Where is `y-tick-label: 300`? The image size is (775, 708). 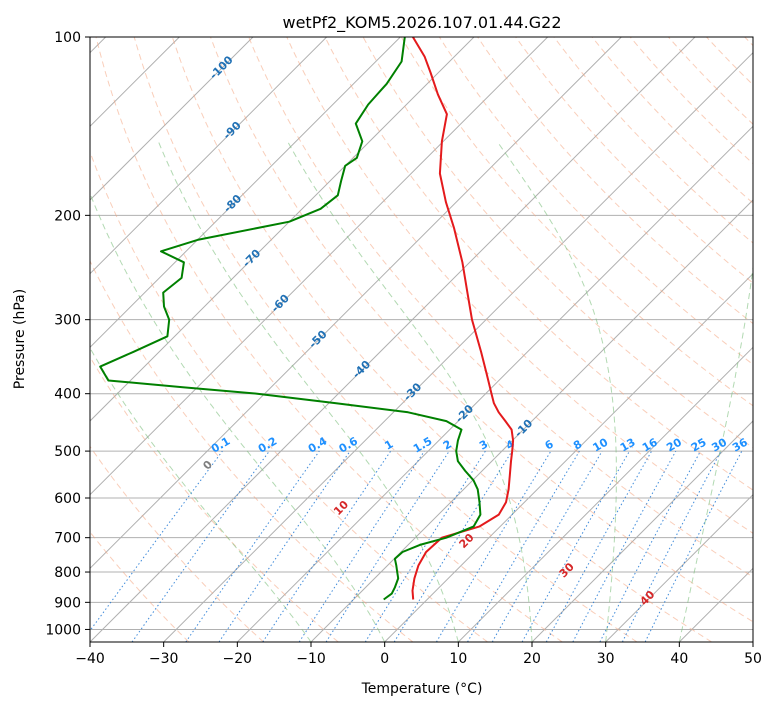
y-tick-label: 300 is located at coordinates (67, 321).